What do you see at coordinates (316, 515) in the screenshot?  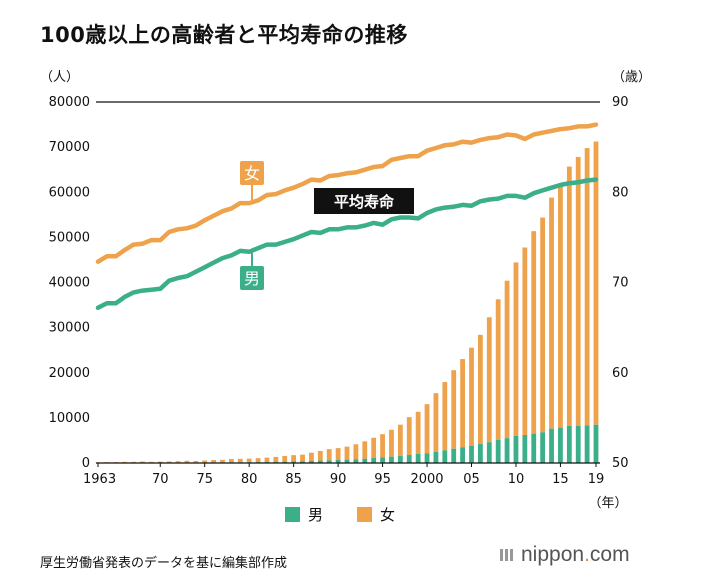 I see `legend-label-male: 男` at bounding box center [316, 515].